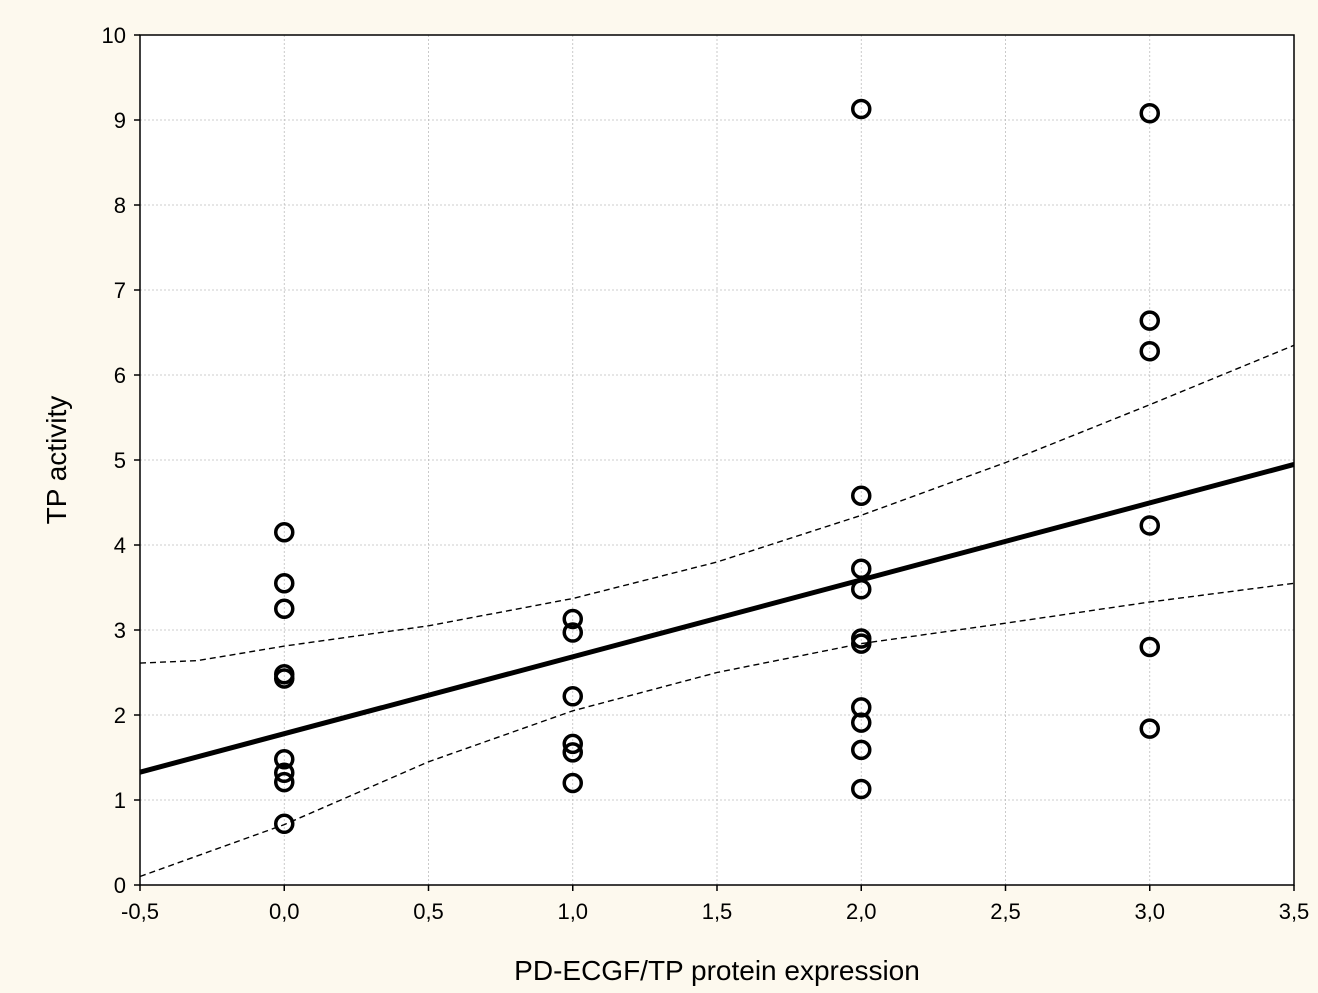  Describe the element at coordinates (717, 970) in the screenshot. I see `x-axis-title: PD-ECGF/TP protein expression` at that location.